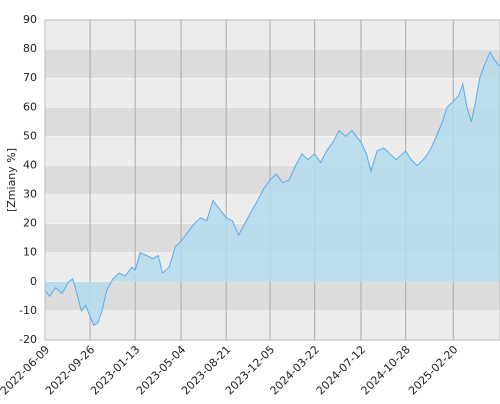 The image size is (500, 404). What do you see at coordinates (30, 77) in the screenshot?
I see `y-tick-label: 70` at bounding box center [30, 77].